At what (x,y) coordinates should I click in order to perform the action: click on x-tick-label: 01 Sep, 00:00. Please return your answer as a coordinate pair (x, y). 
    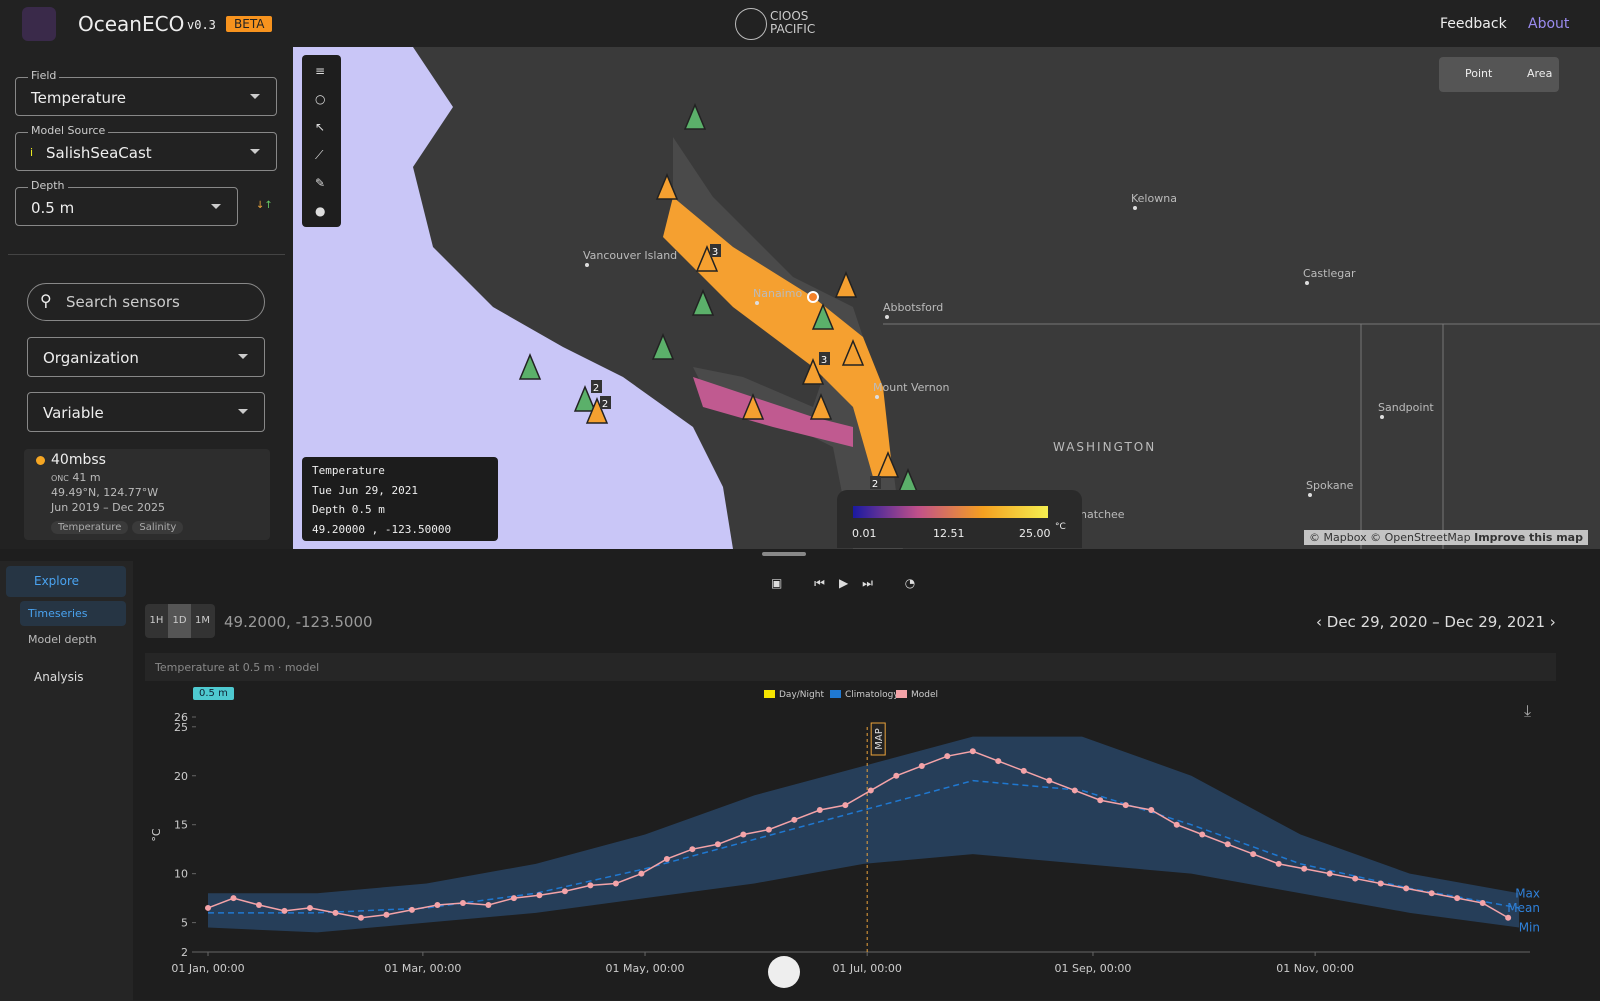
    Looking at the image, I should click on (1093, 968).